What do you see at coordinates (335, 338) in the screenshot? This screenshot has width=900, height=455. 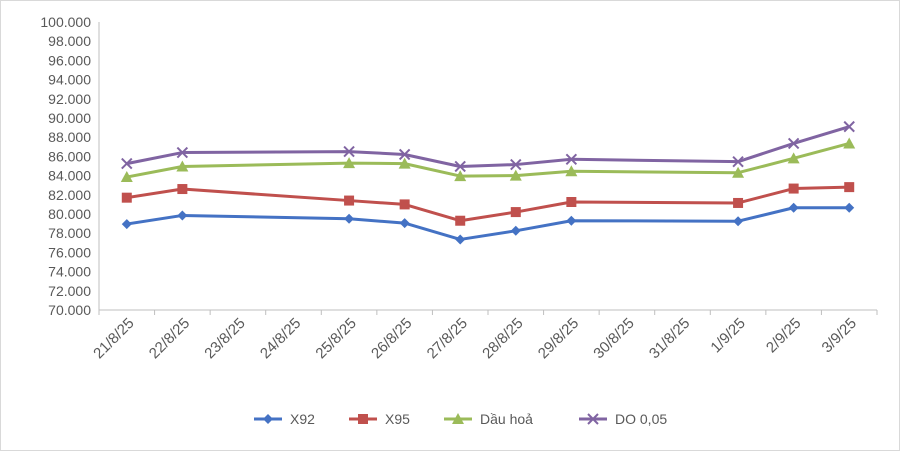 I see `x-tick-label: 25/8/25` at bounding box center [335, 338].